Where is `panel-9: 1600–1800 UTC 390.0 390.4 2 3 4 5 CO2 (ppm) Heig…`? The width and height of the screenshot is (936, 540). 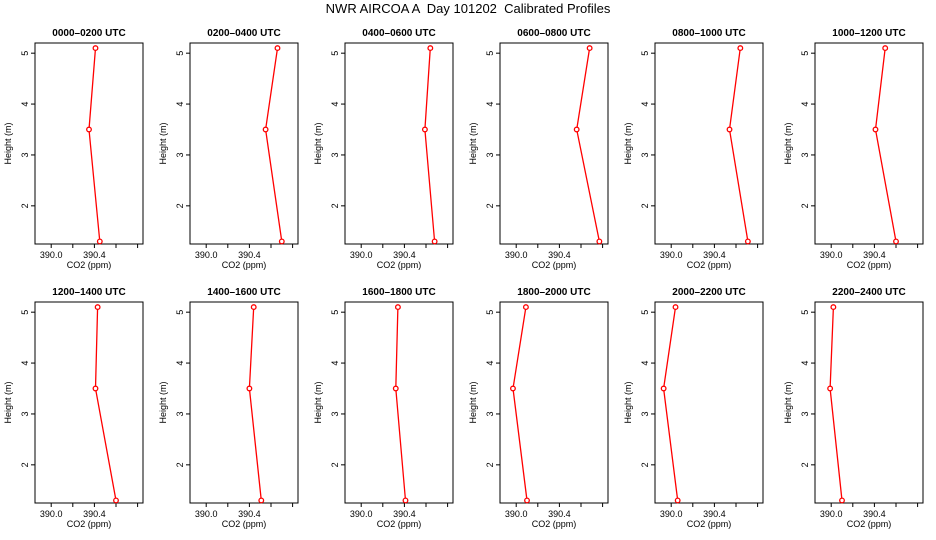
panel-9: 1600–1800 UTC 390.0 390.4 2 3 4 5 CO2 (ppm) Heig… is located at coordinates (383, 408).